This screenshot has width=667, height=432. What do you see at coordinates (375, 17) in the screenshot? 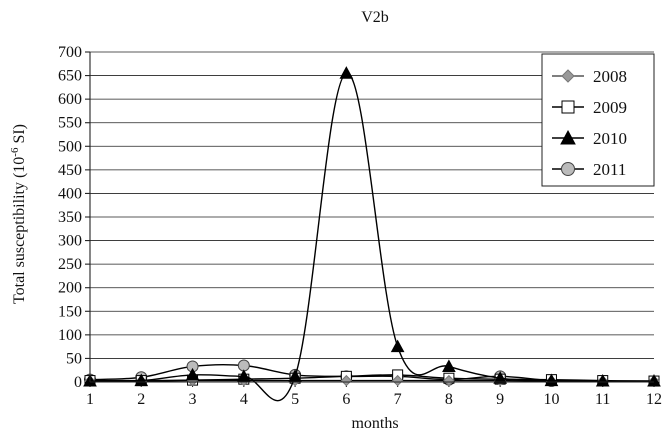
I see `chart-title: V2b` at bounding box center [375, 17].